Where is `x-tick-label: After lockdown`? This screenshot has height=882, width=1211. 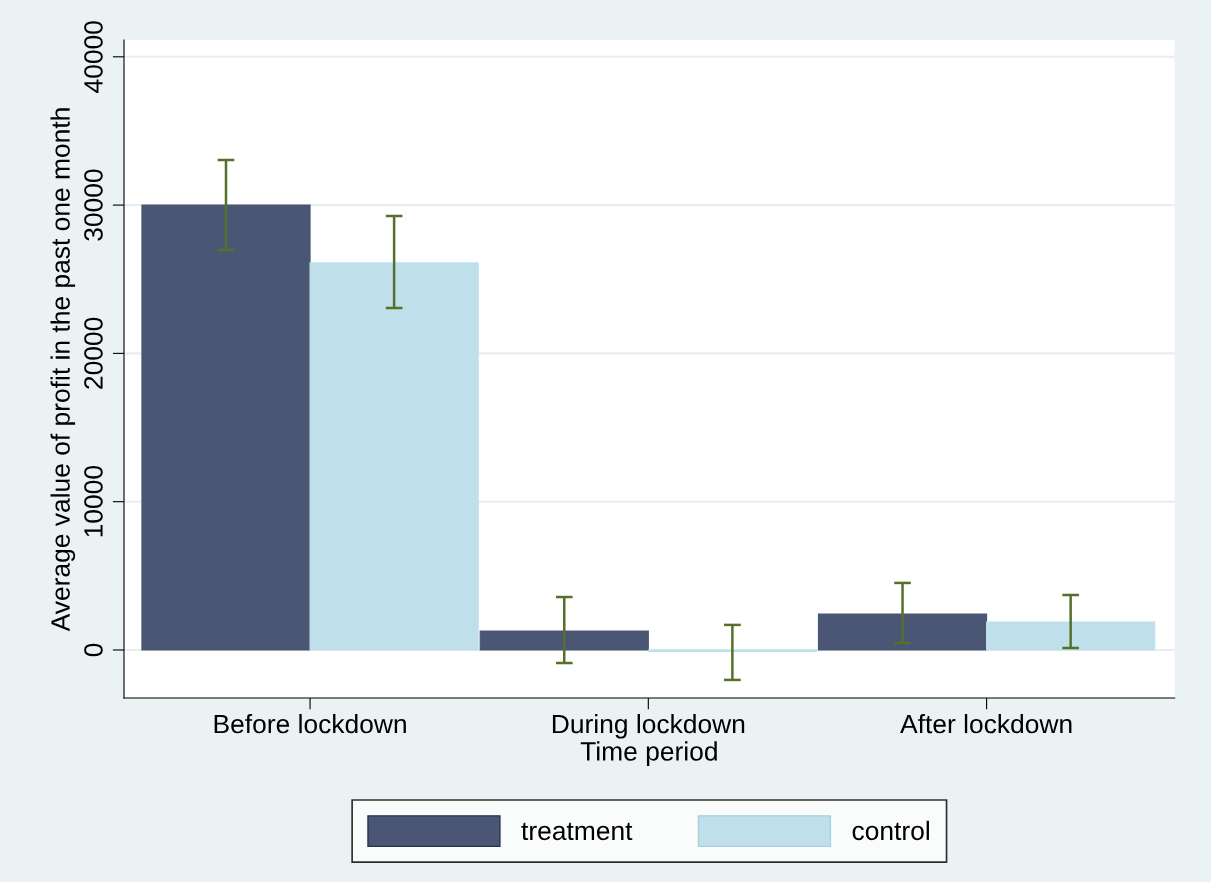 x-tick-label: After lockdown is located at coordinates (986, 723).